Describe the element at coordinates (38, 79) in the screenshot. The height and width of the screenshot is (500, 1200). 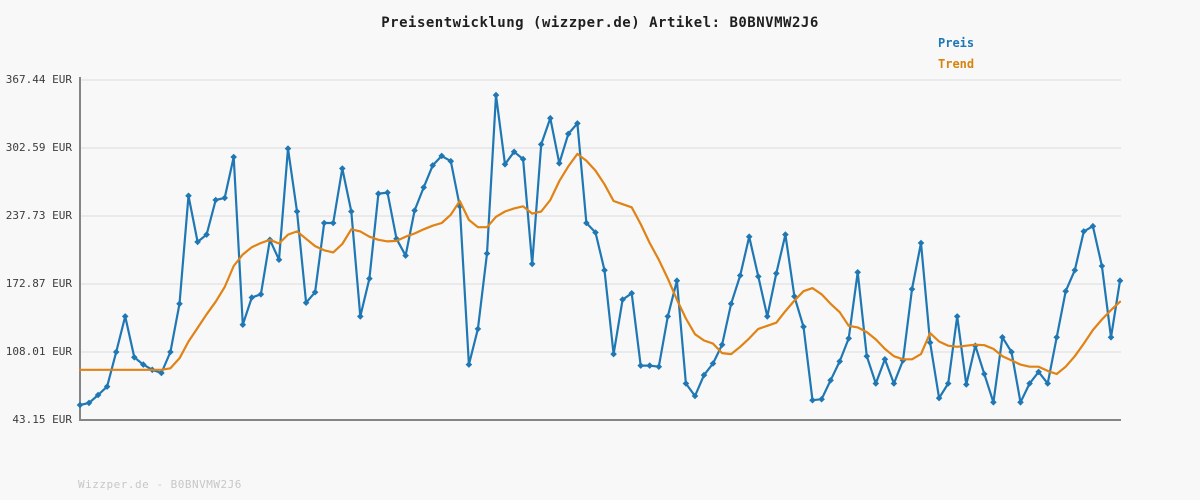
I see `y-axis-tick-0: 367.44 EUR` at that location.